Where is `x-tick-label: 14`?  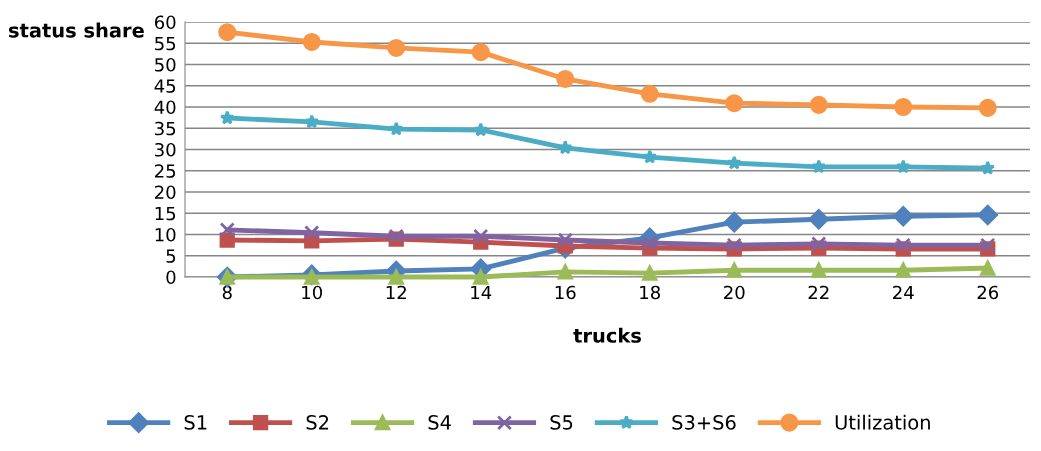 x-tick-label: 14 is located at coordinates (481, 292).